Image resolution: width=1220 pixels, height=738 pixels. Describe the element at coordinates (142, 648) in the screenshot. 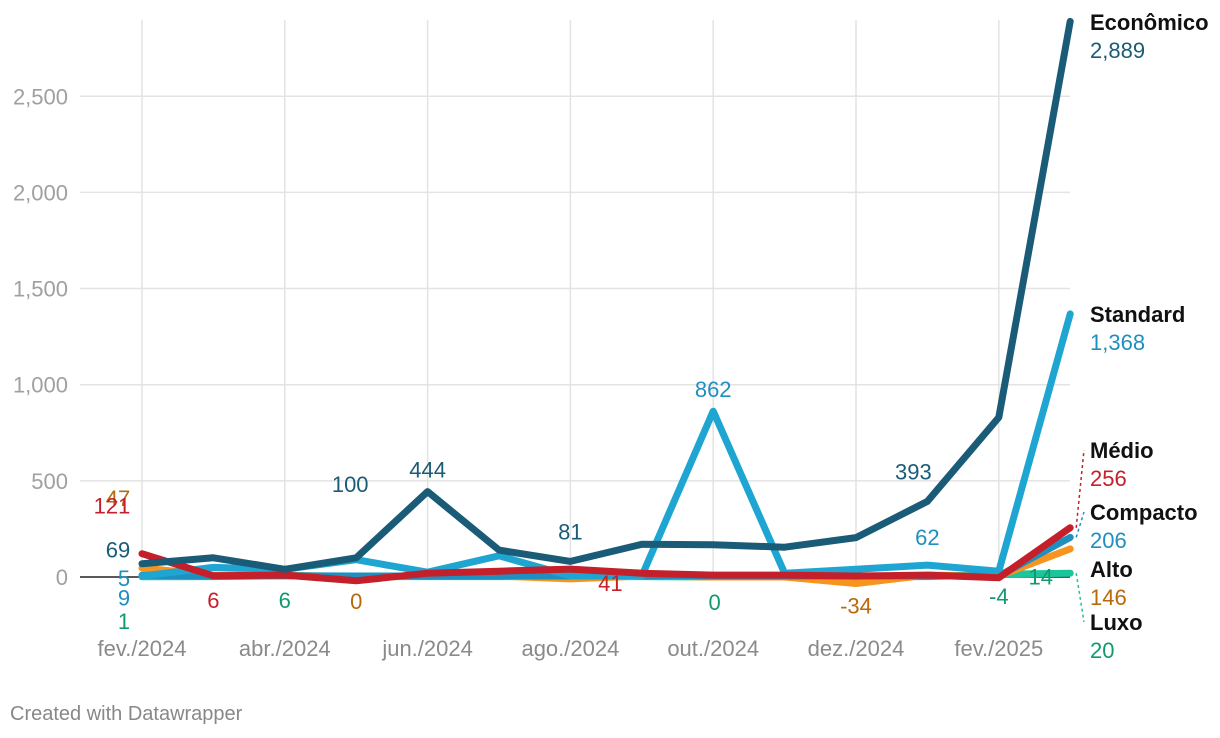

I see `x-tick-label: fev./2024` at that location.